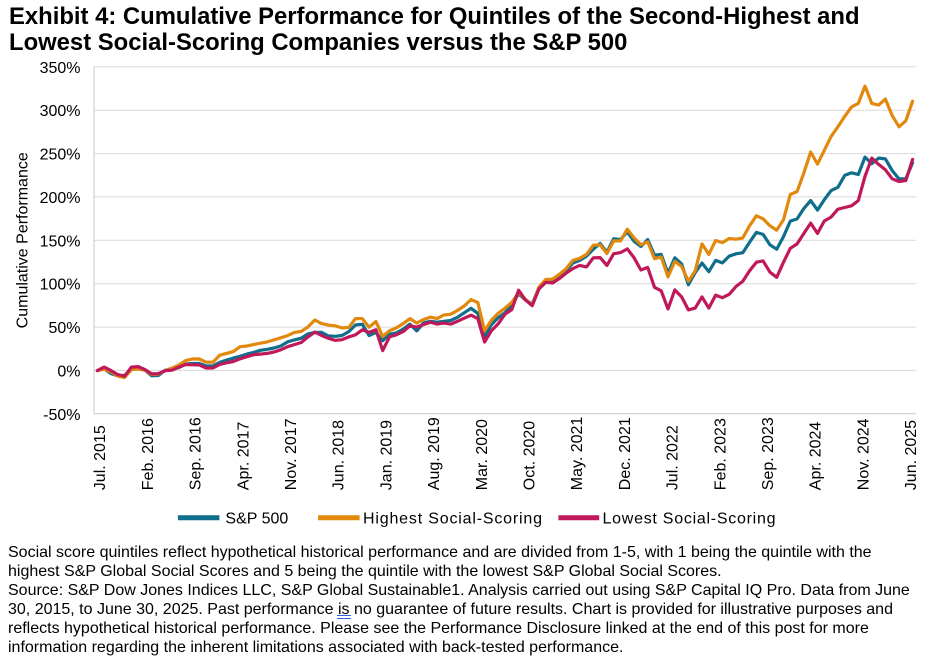 This screenshot has height=666, width=942. What do you see at coordinates (452, 519) in the screenshot?
I see `svg-text: Highest Social-Scoring` at bounding box center [452, 519].